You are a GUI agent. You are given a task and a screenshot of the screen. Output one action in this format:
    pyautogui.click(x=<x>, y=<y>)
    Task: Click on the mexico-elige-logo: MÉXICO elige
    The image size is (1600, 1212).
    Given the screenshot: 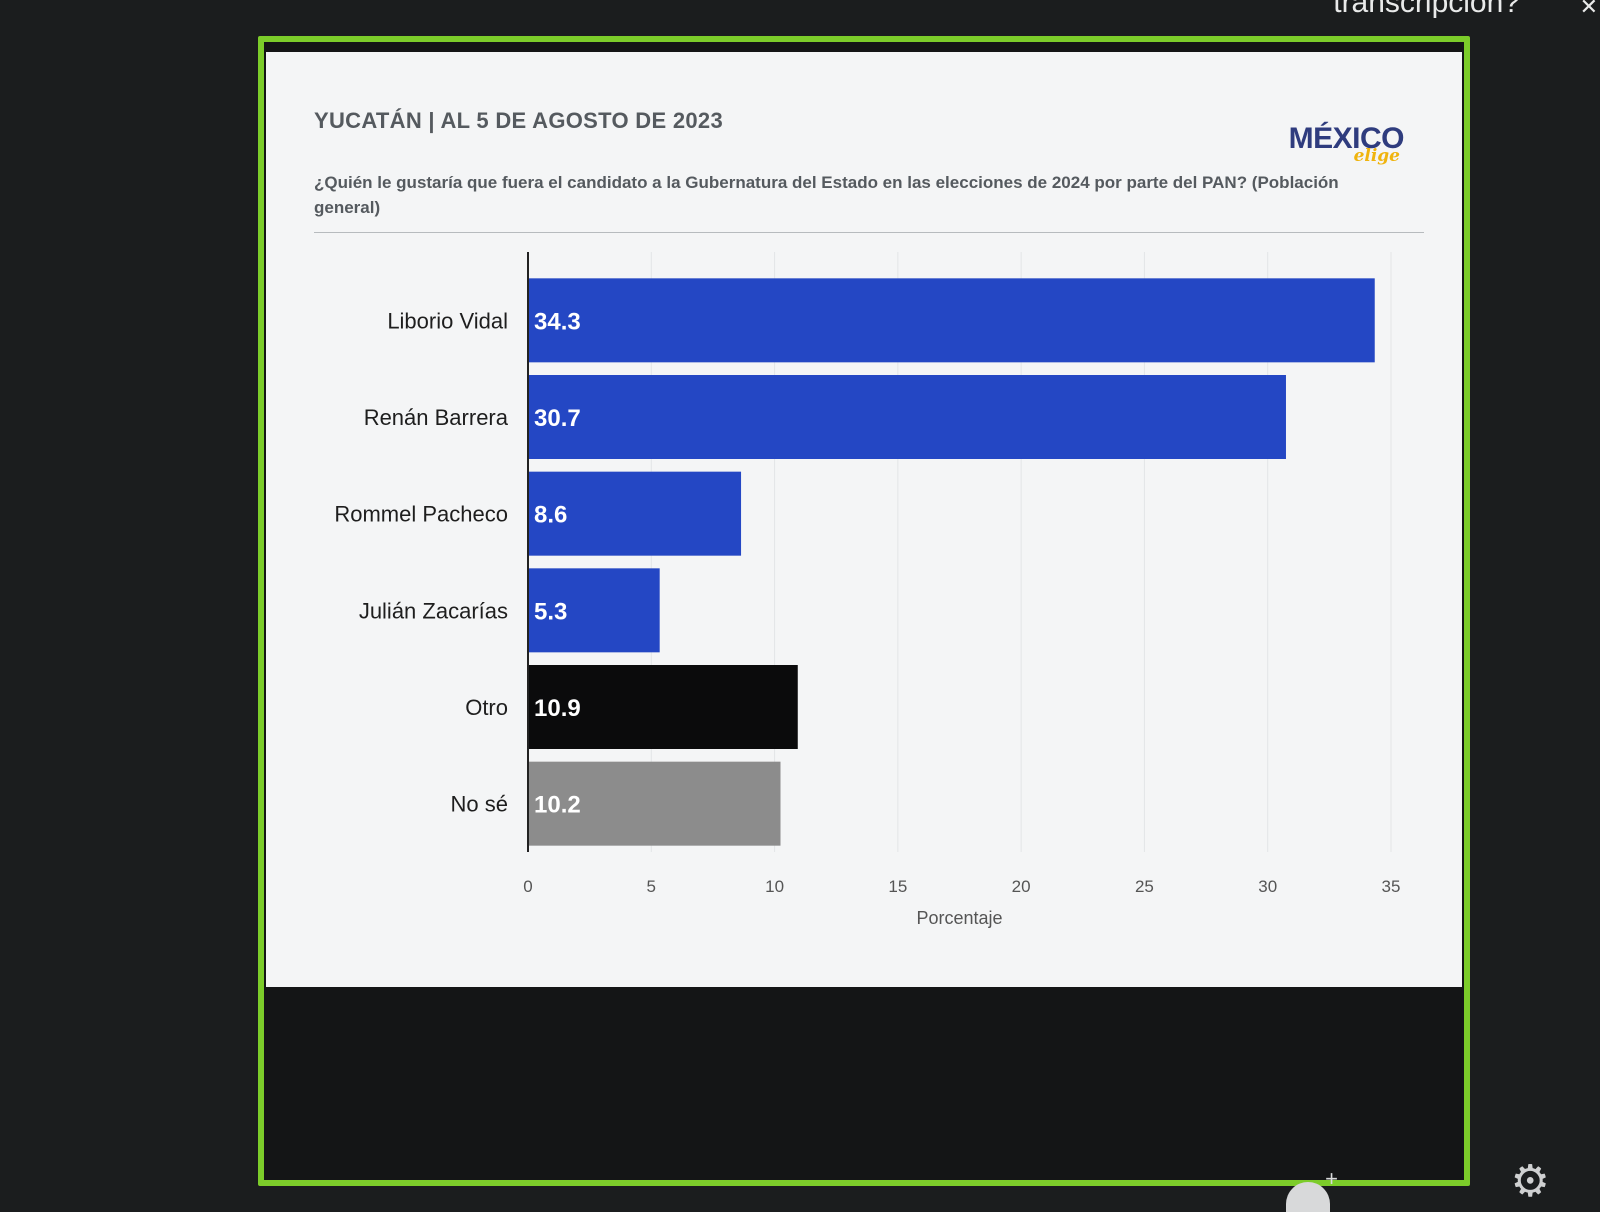 What is the action you would take?
    pyautogui.click(x=1329, y=152)
    